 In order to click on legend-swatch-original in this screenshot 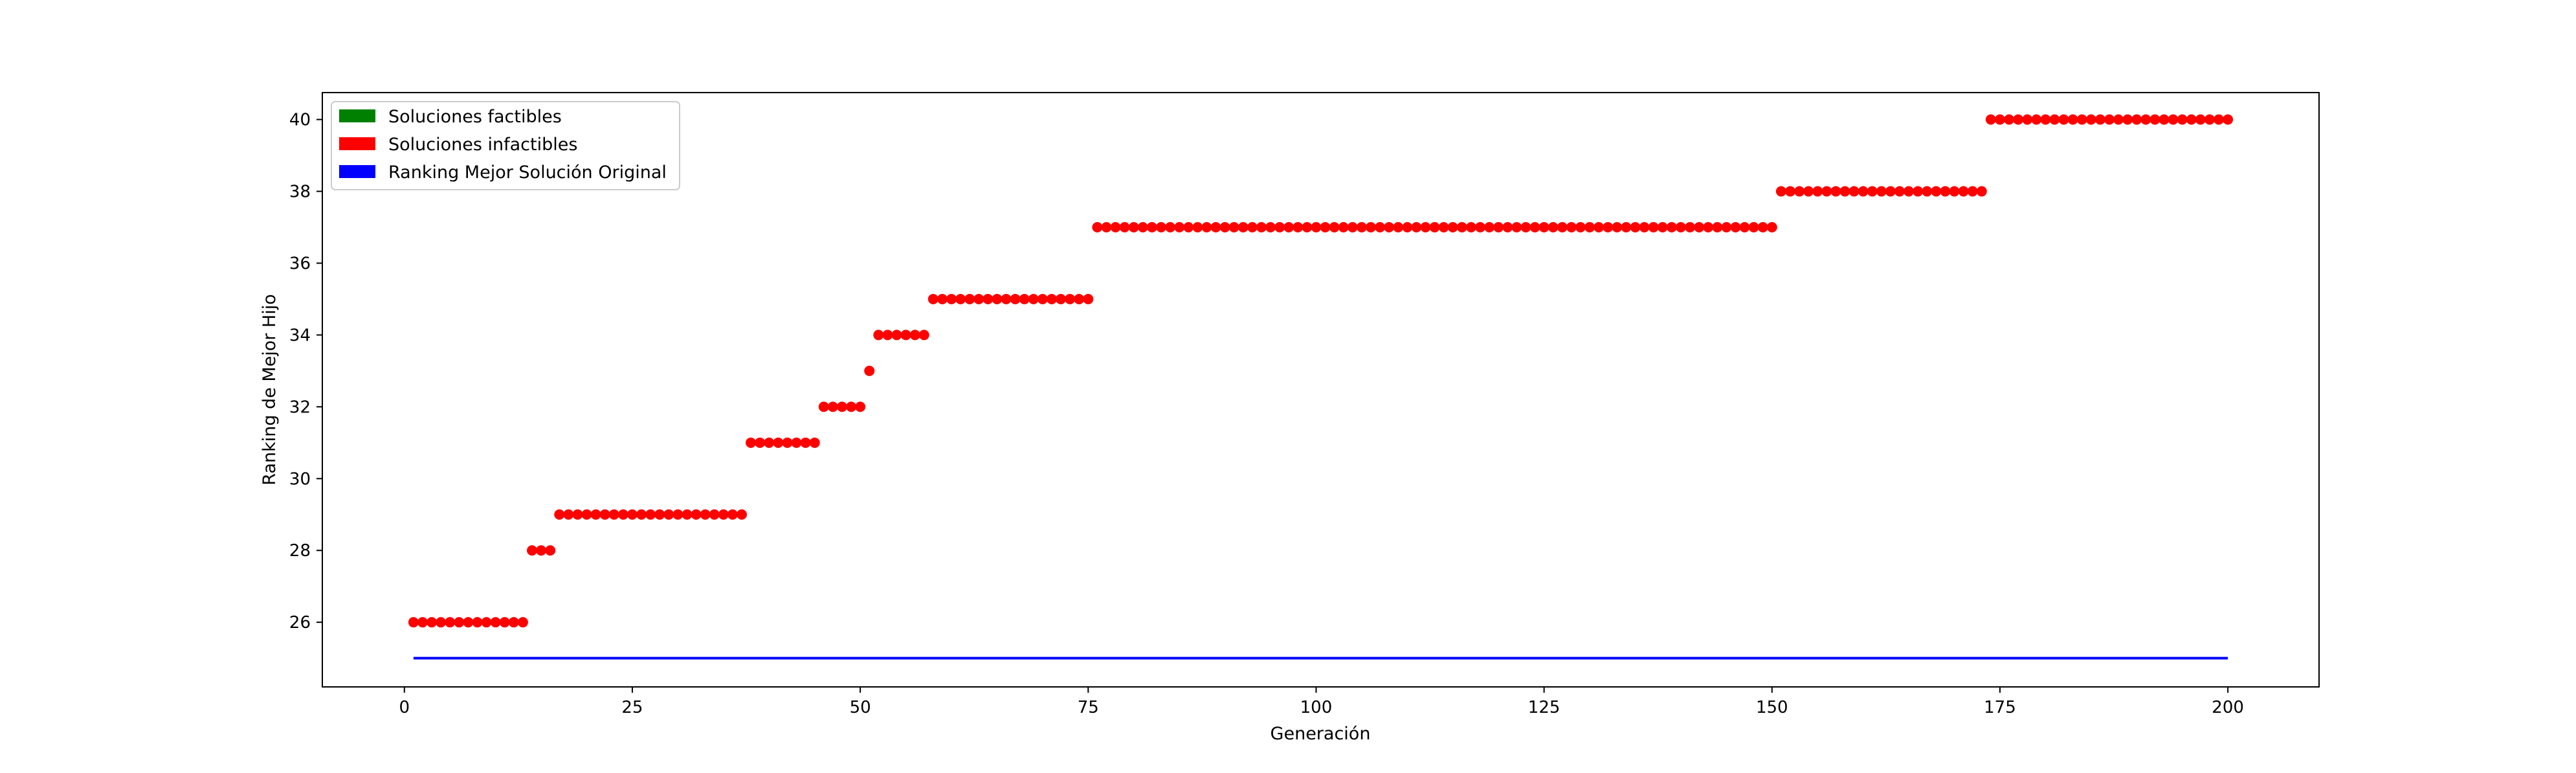, I will do `click(357, 171)`.